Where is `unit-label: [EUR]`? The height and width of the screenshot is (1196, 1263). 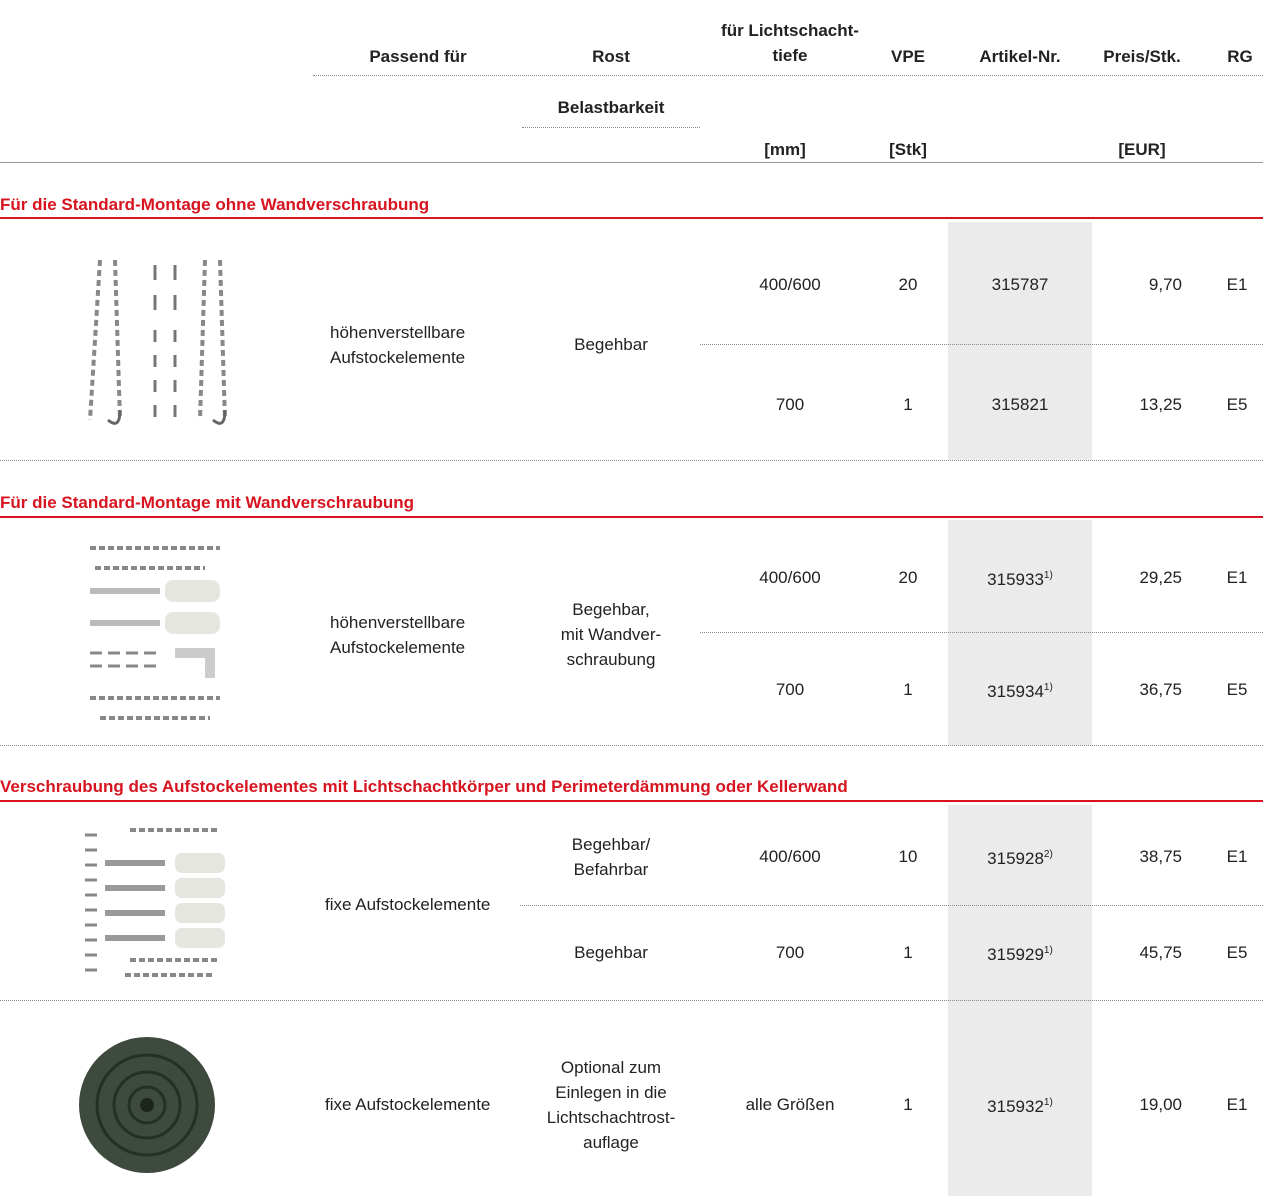
unit-label: [EUR] is located at coordinates (1142, 149).